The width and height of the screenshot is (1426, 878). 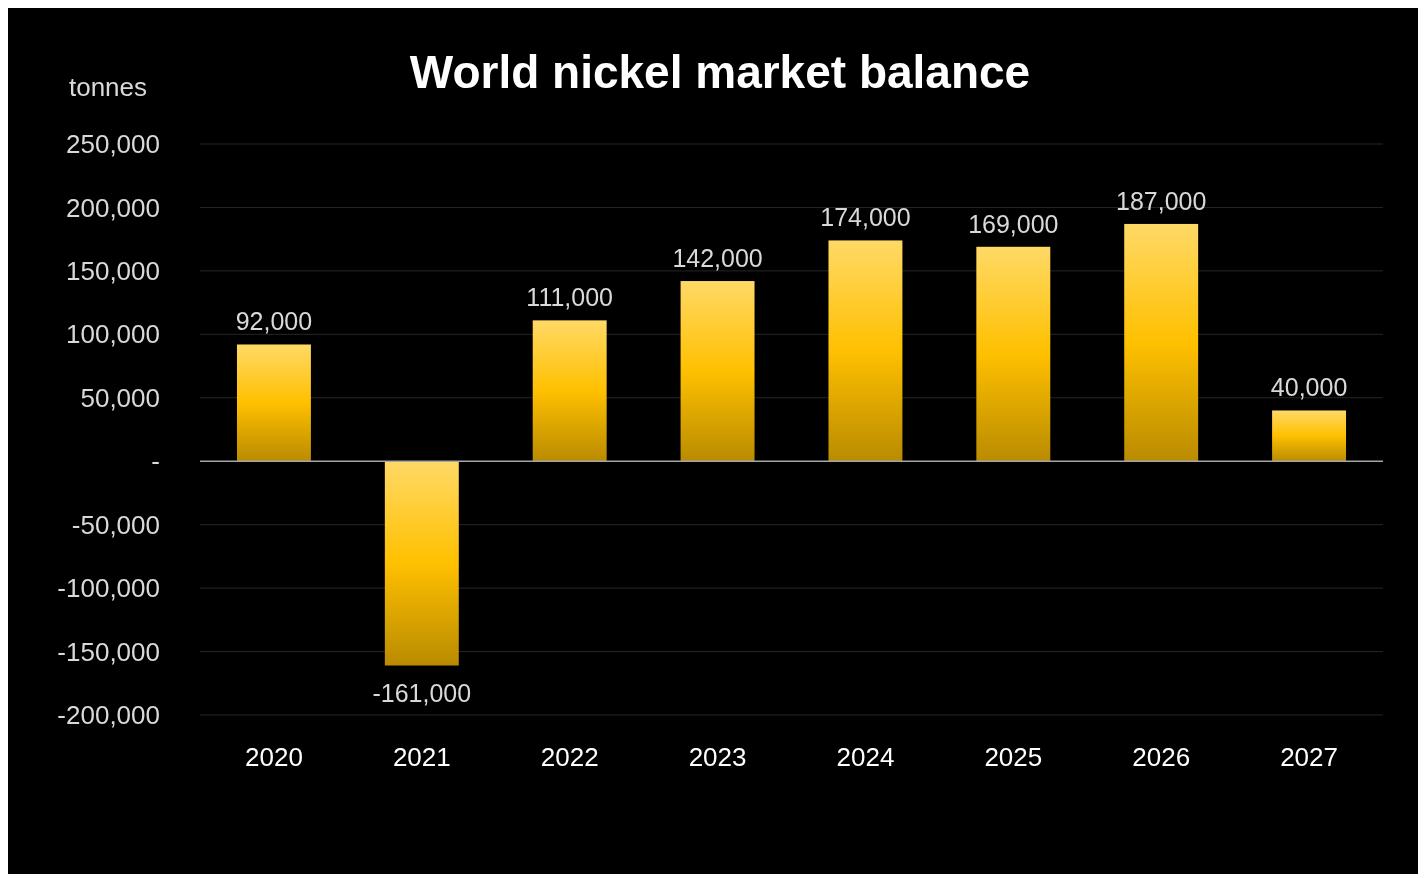 I want to click on data-label: -161,000, so click(x=422, y=692).